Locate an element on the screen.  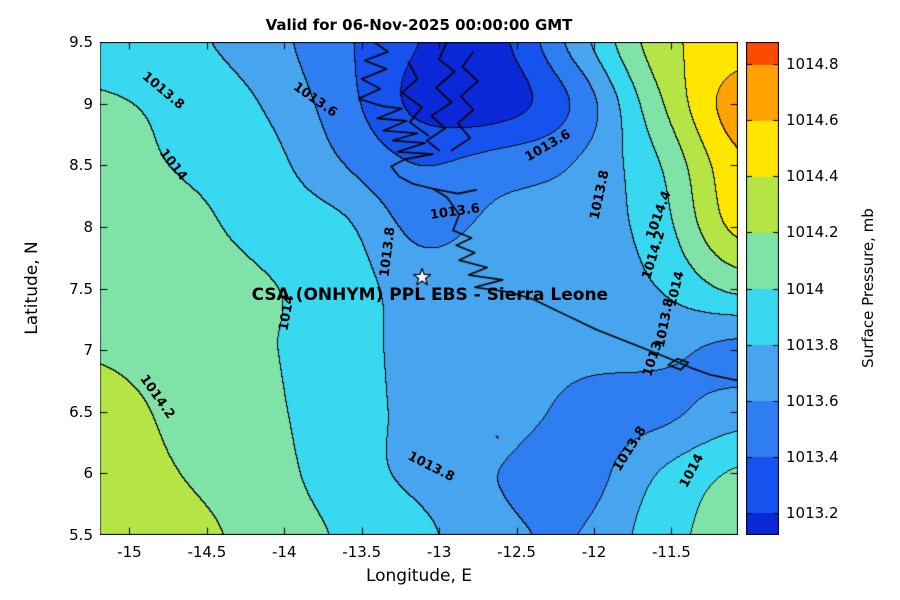
colorbar-tick-label: 1013.4 is located at coordinates (812, 456).